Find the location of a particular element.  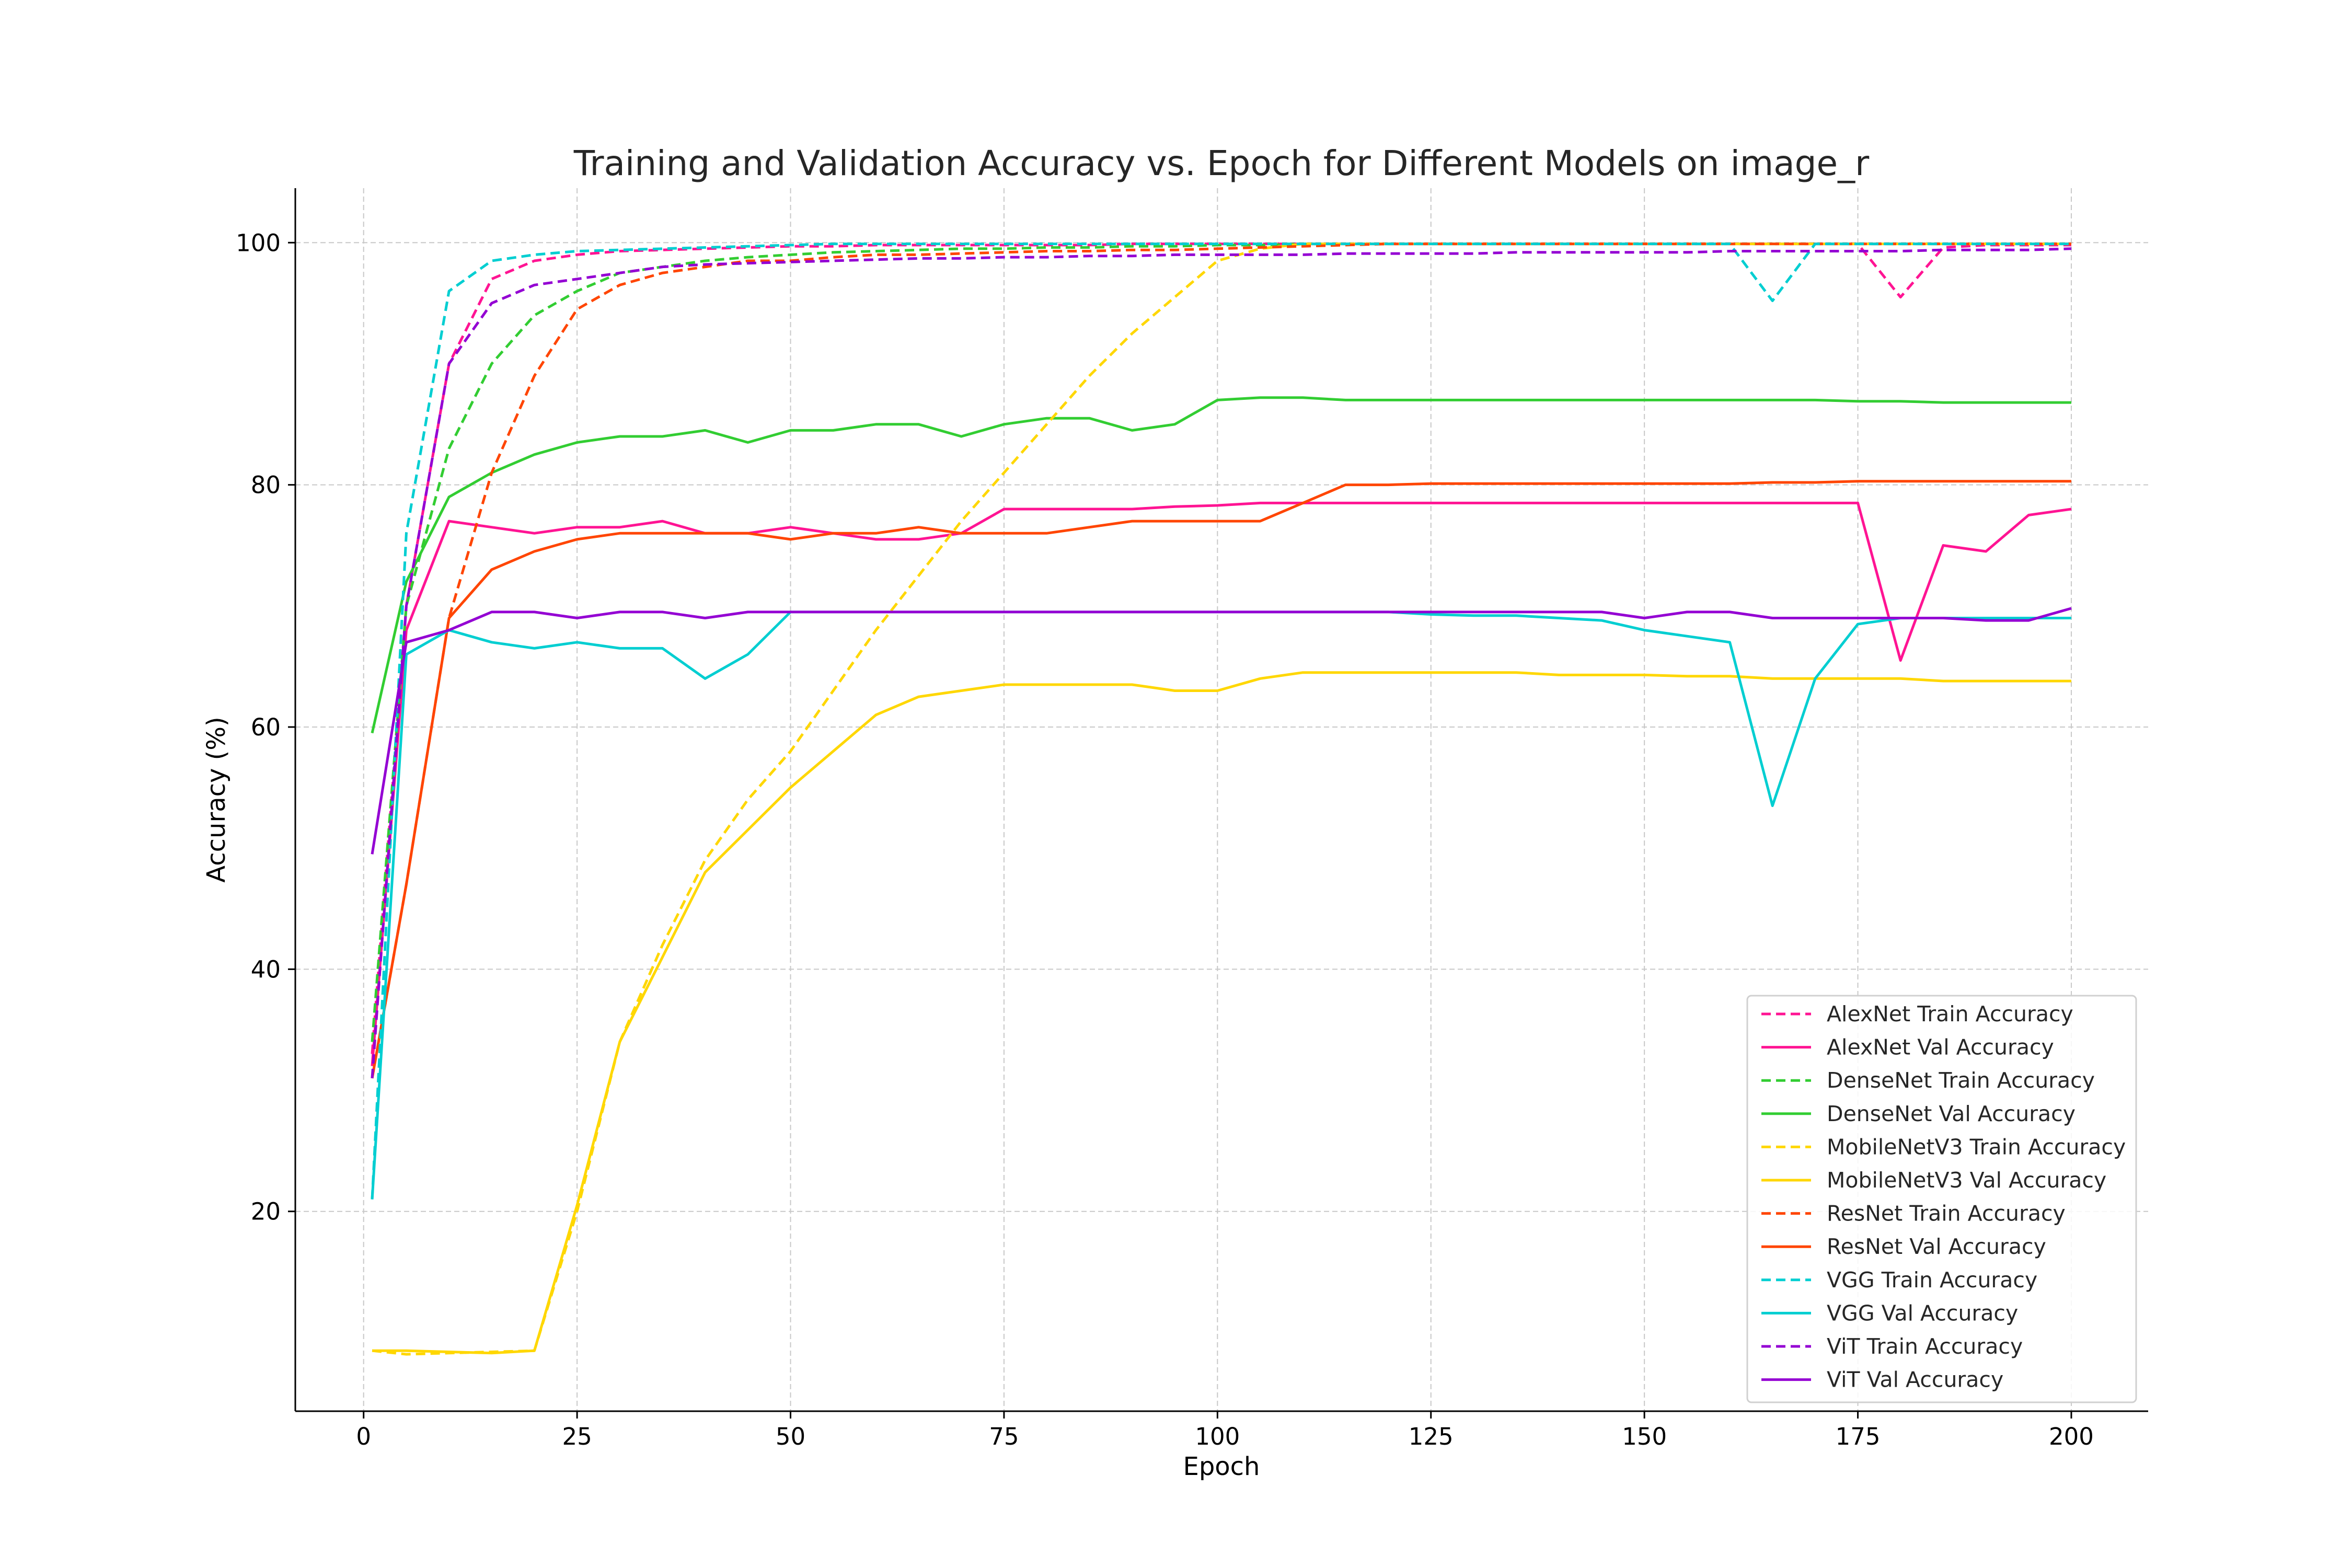

x-axis-label: Epoch is located at coordinates (1221, 1466).